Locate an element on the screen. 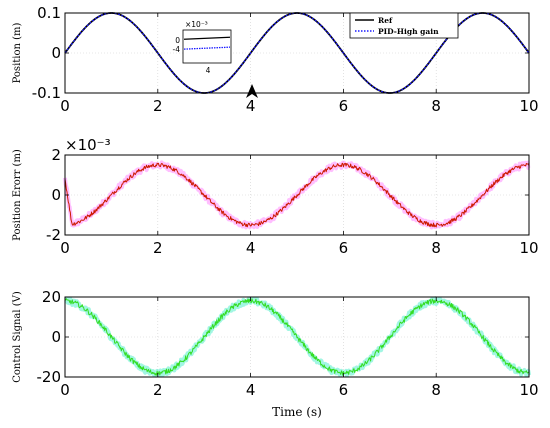  series-envelope is located at coordinates (297, 195).